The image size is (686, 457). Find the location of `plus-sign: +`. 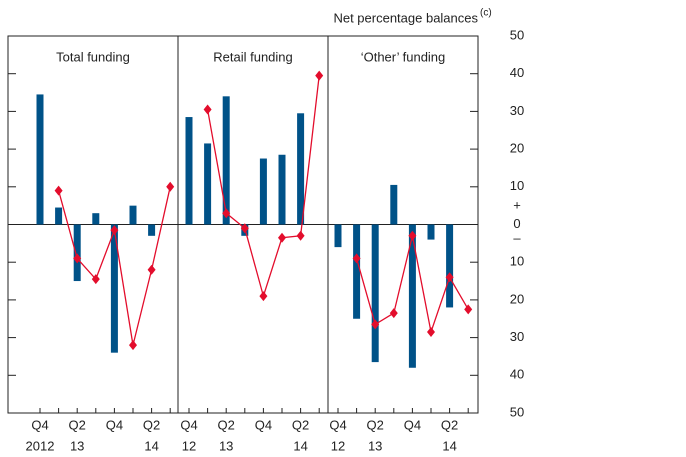

plus-sign: + is located at coordinates (517, 204).